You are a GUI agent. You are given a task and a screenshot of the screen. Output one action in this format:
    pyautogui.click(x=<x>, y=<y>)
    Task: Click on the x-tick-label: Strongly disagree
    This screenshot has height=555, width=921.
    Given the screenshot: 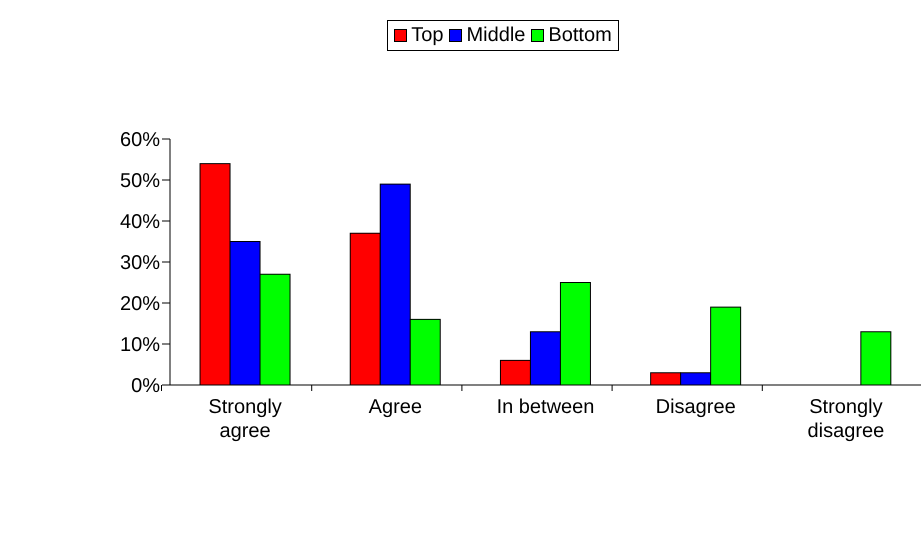 What is the action you would take?
    pyautogui.click(x=846, y=419)
    